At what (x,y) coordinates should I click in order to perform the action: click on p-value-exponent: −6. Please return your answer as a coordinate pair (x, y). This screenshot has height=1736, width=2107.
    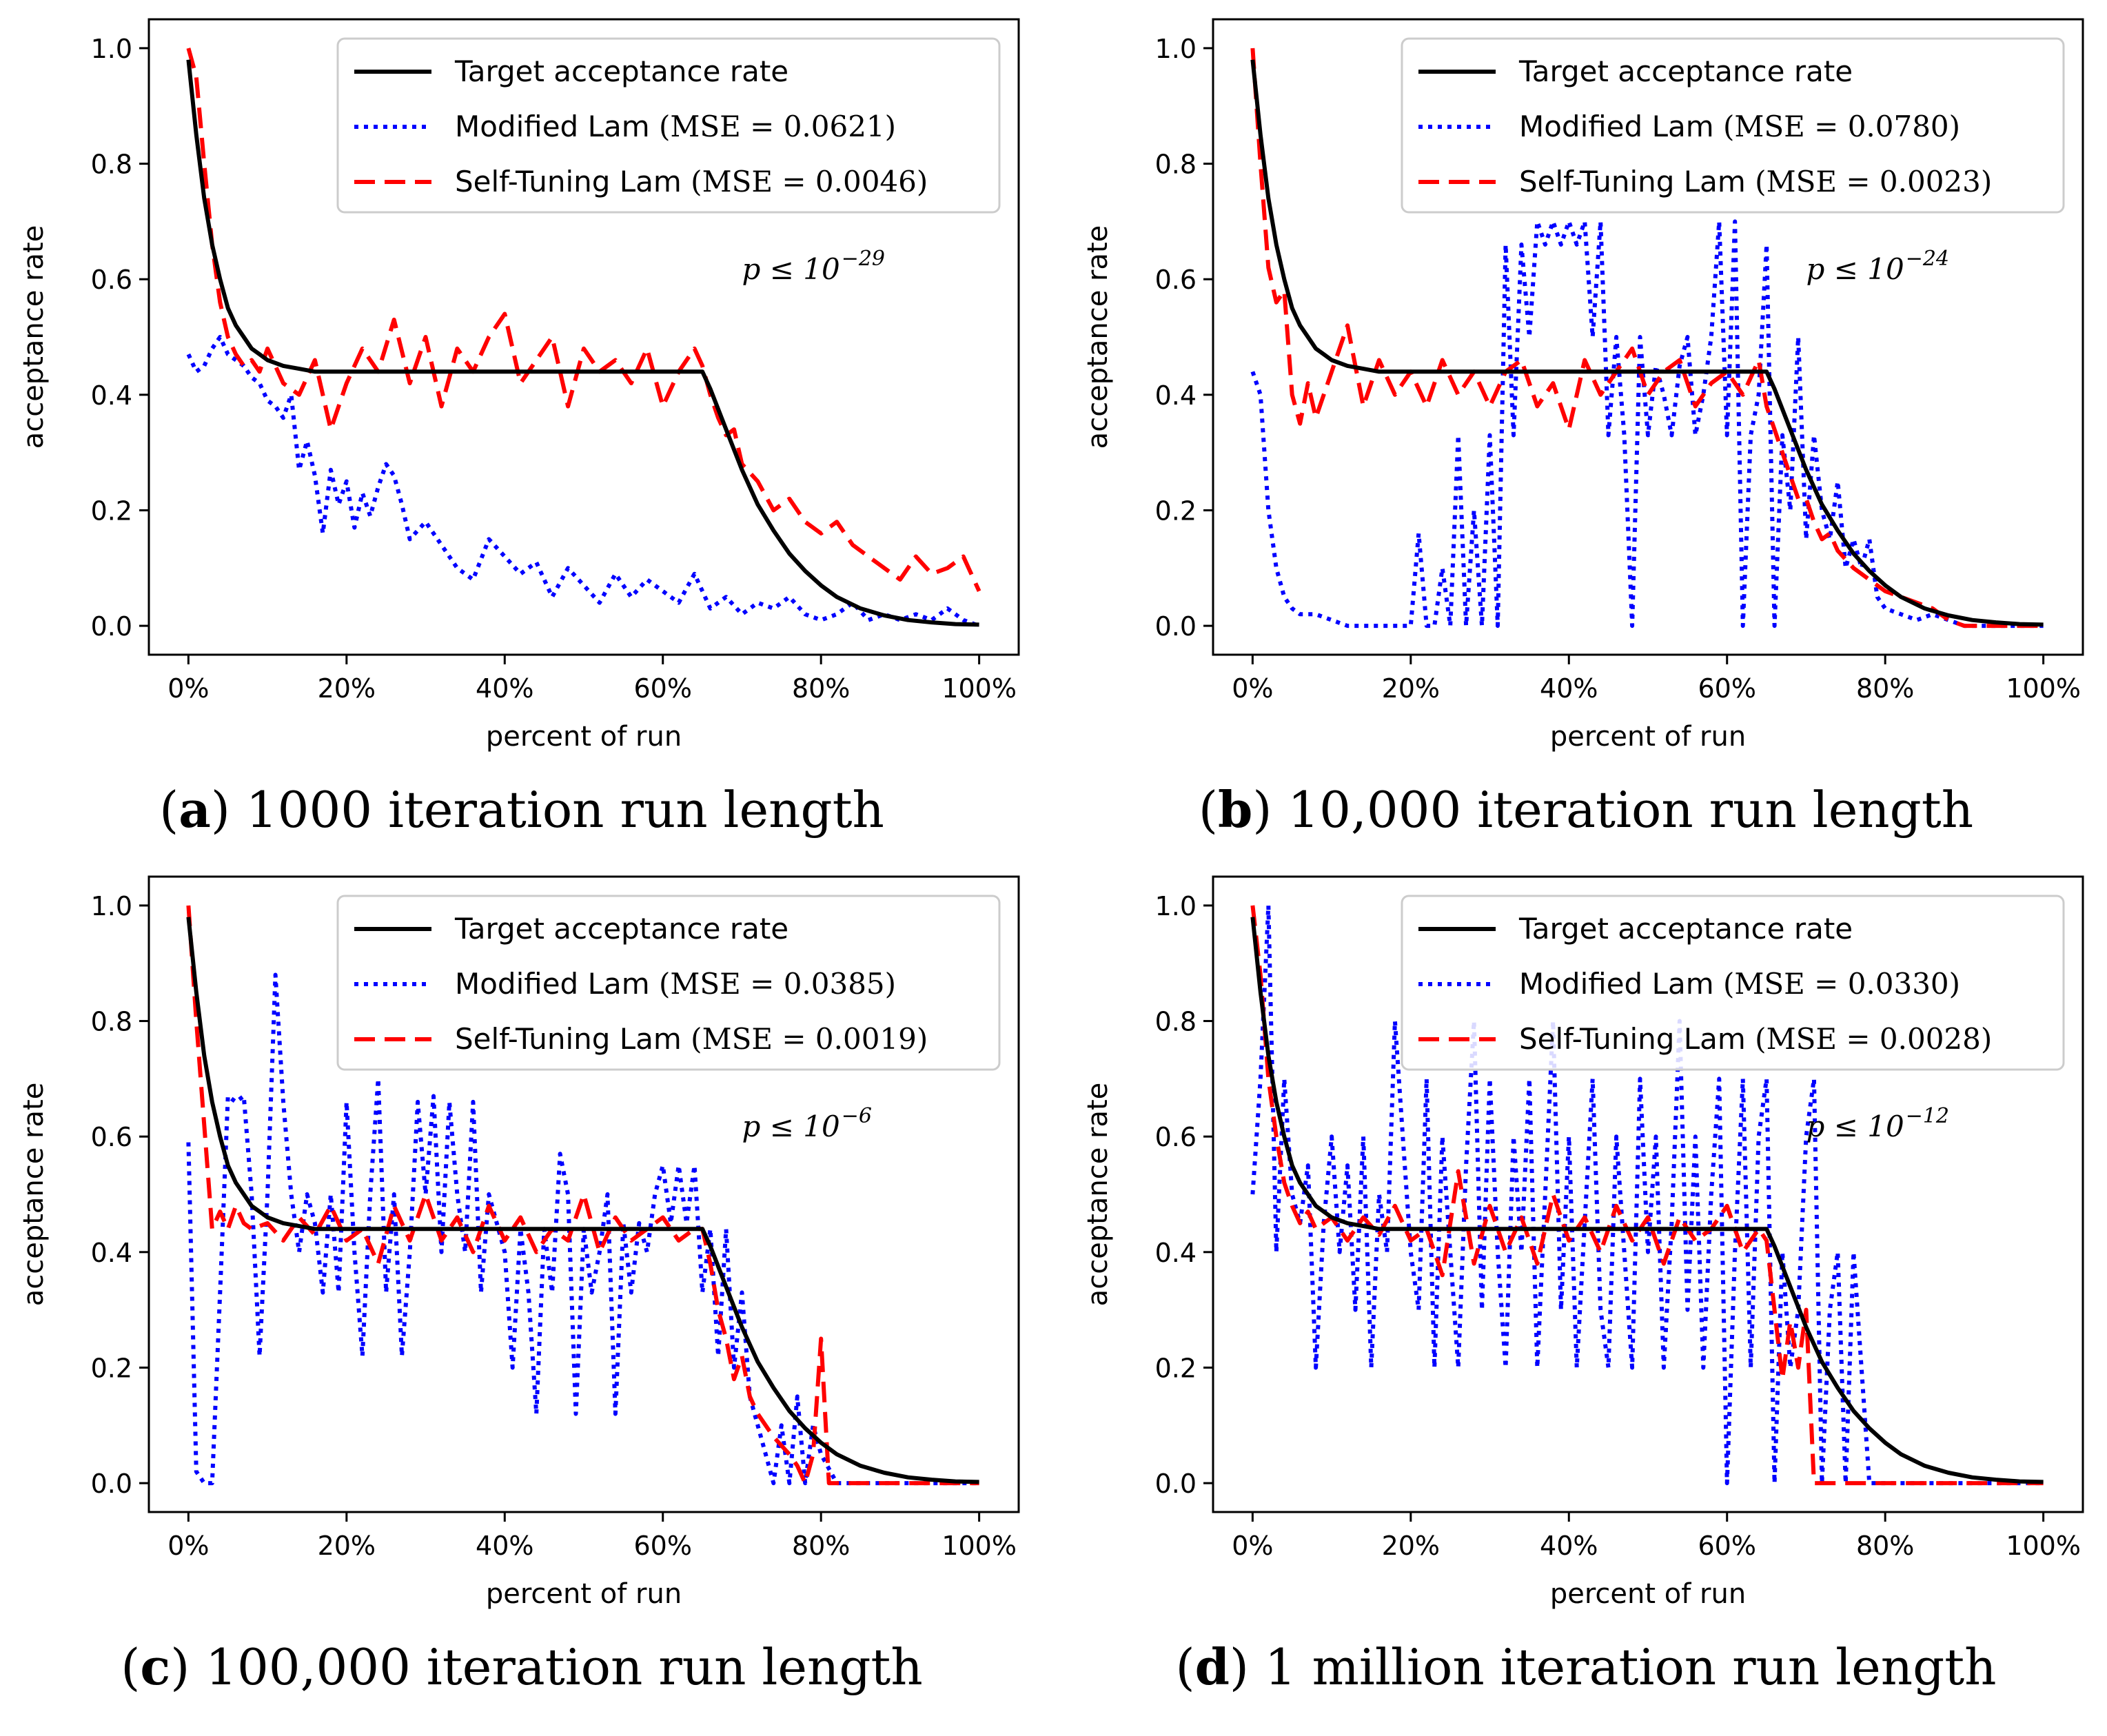
    Looking at the image, I should click on (857, 1116).